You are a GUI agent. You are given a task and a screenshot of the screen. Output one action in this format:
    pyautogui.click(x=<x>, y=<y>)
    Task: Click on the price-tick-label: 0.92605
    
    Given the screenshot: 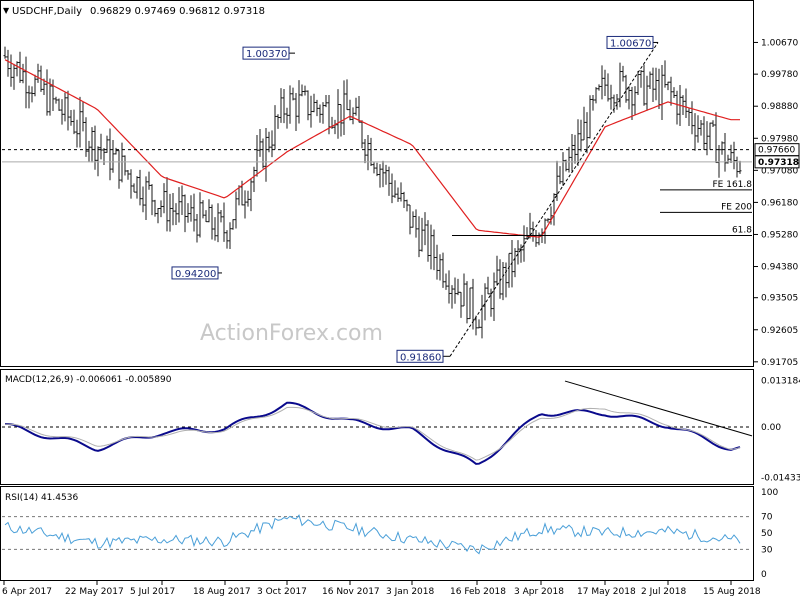 What is the action you would take?
    pyautogui.click(x=779, y=331)
    